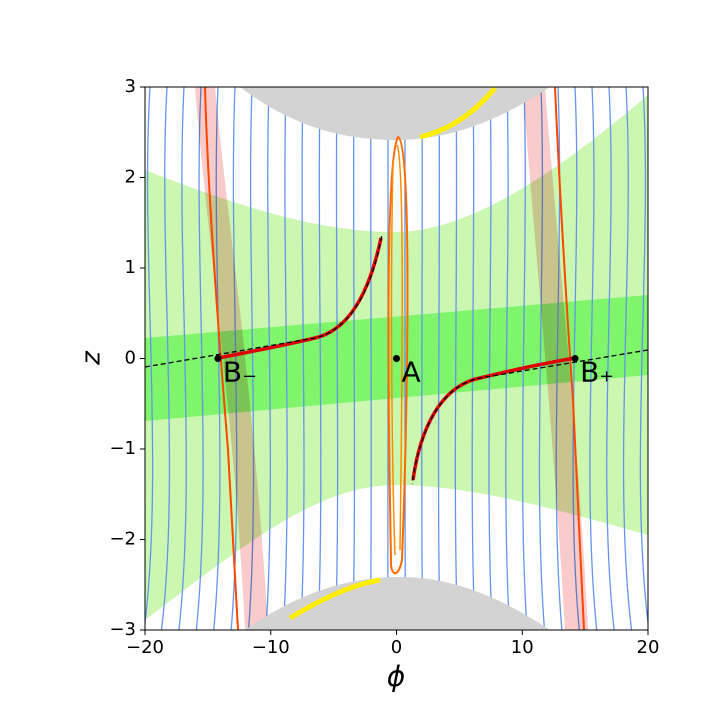 Image resolution: width=720 pixels, height=720 pixels. Describe the element at coordinates (569, 358) in the screenshot. I see `orange-curve-right` at that location.